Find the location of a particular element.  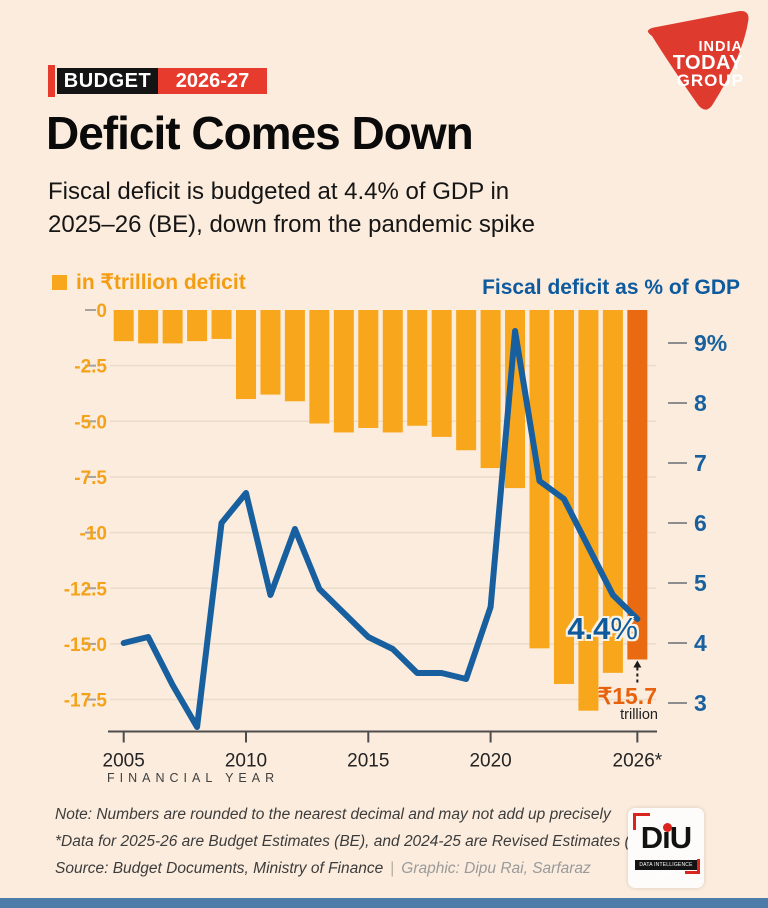

svg-text: 7 is located at coordinates (700, 463).